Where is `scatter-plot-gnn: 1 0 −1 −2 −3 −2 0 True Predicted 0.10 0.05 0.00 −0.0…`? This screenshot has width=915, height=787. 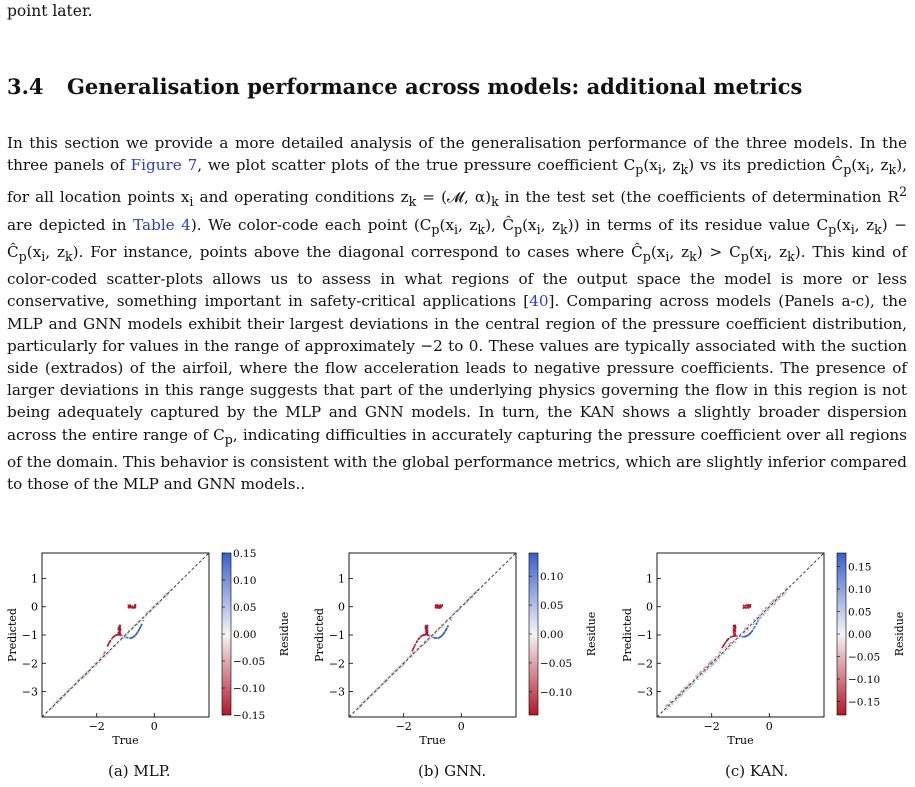 scatter-plot-gnn: 1 0 −1 −2 −3 −2 0 True Predicted 0.10 0.05 0.00 −0.0… is located at coordinates (455, 649).